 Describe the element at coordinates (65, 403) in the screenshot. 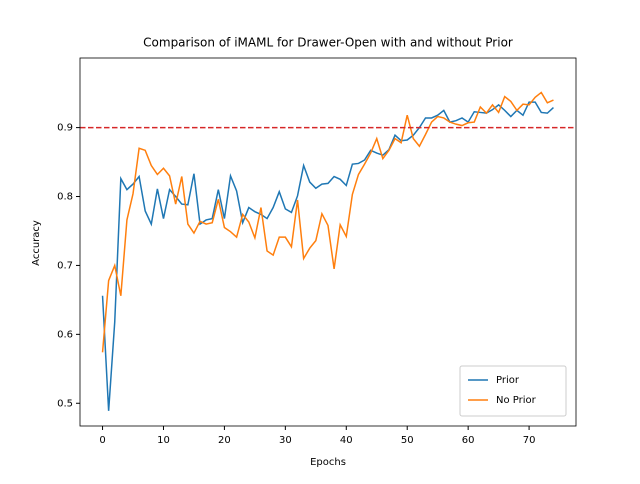

I see `y-tick-label: 0.5` at that location.